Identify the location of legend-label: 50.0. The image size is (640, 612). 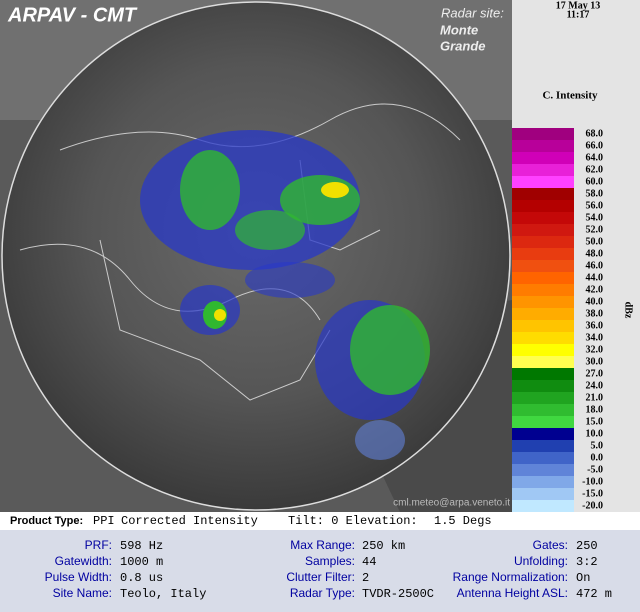
(595, 241).